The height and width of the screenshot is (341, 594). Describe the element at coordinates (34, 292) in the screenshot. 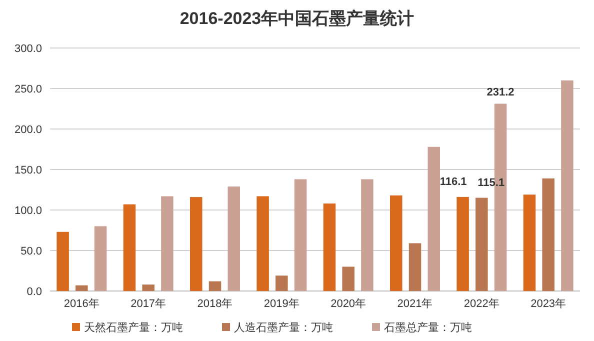

I see `y-tick-label: 0.0` at that location.